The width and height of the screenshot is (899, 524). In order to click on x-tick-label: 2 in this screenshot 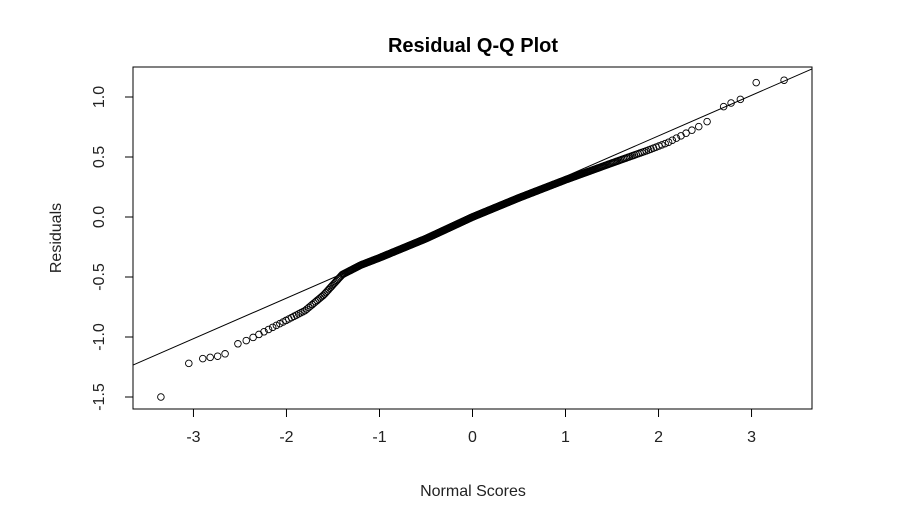, I will do `click(658, 437)`.